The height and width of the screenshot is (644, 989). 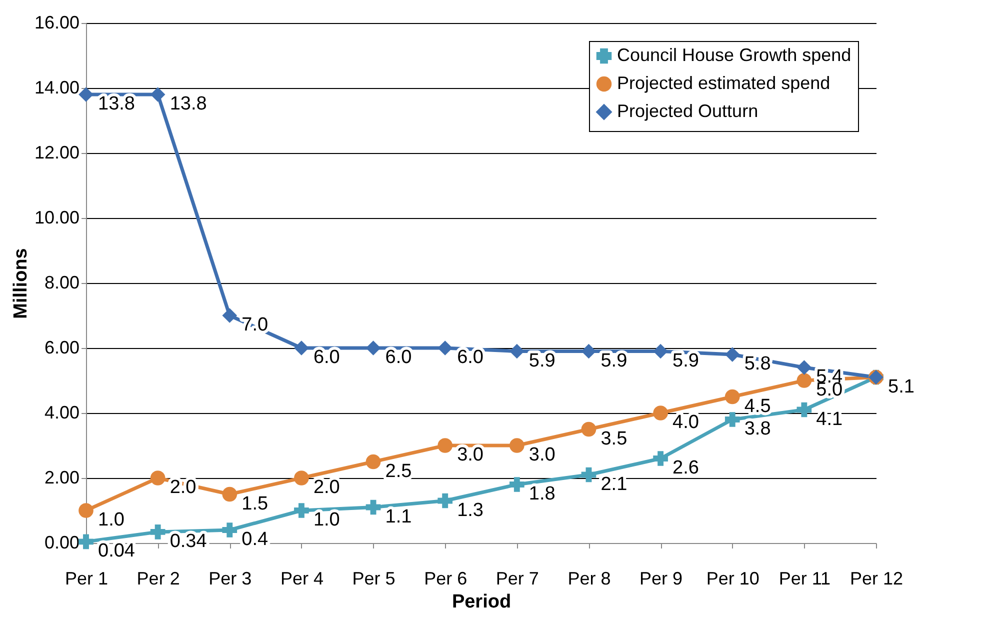 I want to click on x-tick-label: Per 1, so click(x=86, y=578).